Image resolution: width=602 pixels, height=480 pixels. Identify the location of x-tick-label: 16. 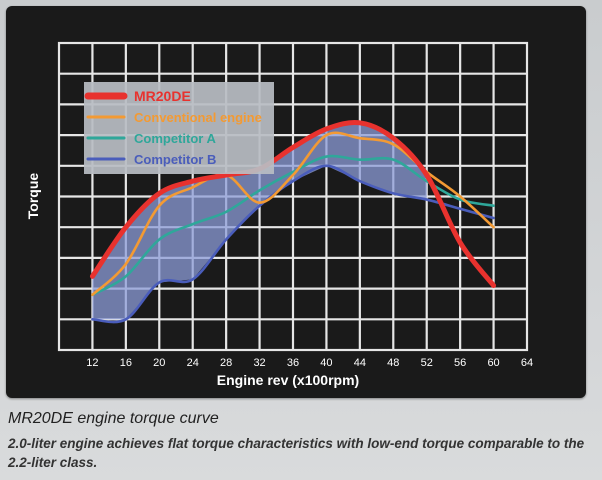
(126, 363).